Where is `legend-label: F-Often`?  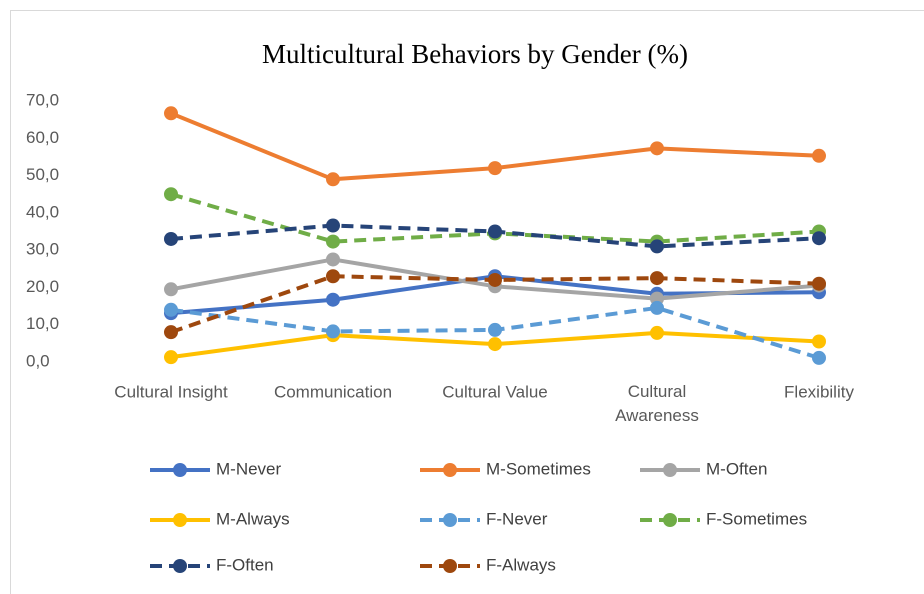
legend-label: F-Often is located at coordinates (245, 564).